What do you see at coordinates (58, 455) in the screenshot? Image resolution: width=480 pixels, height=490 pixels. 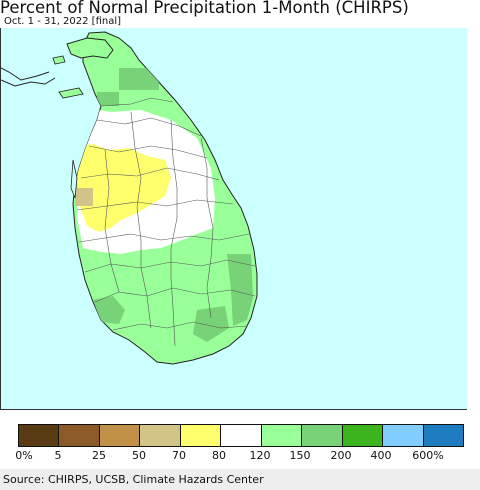 I see `legend-label: 5` at bounding box center [58, 455].